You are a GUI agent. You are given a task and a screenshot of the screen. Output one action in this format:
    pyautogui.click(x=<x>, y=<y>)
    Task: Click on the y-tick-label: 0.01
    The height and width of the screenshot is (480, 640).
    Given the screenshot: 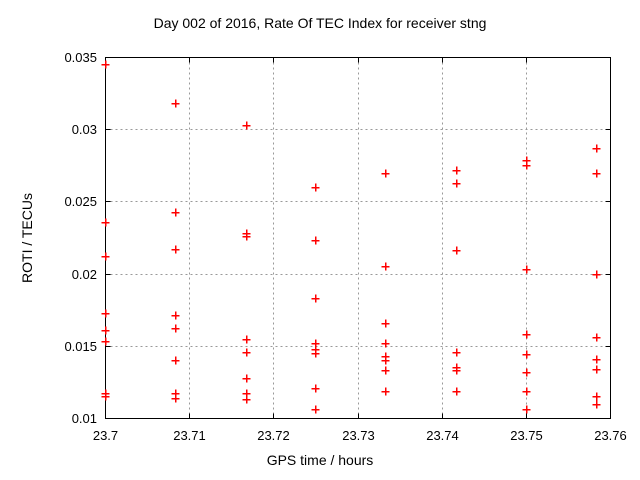 What is the action you would take?
    pyautogui.click(x=84, y=418)
    